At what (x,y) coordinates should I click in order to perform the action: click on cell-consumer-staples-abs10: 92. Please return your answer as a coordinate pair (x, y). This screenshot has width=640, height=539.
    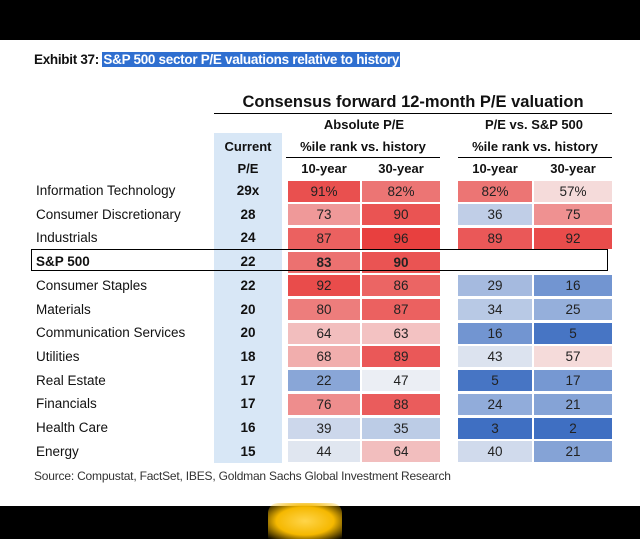
    Looking at the image, I should click on (324, 286).